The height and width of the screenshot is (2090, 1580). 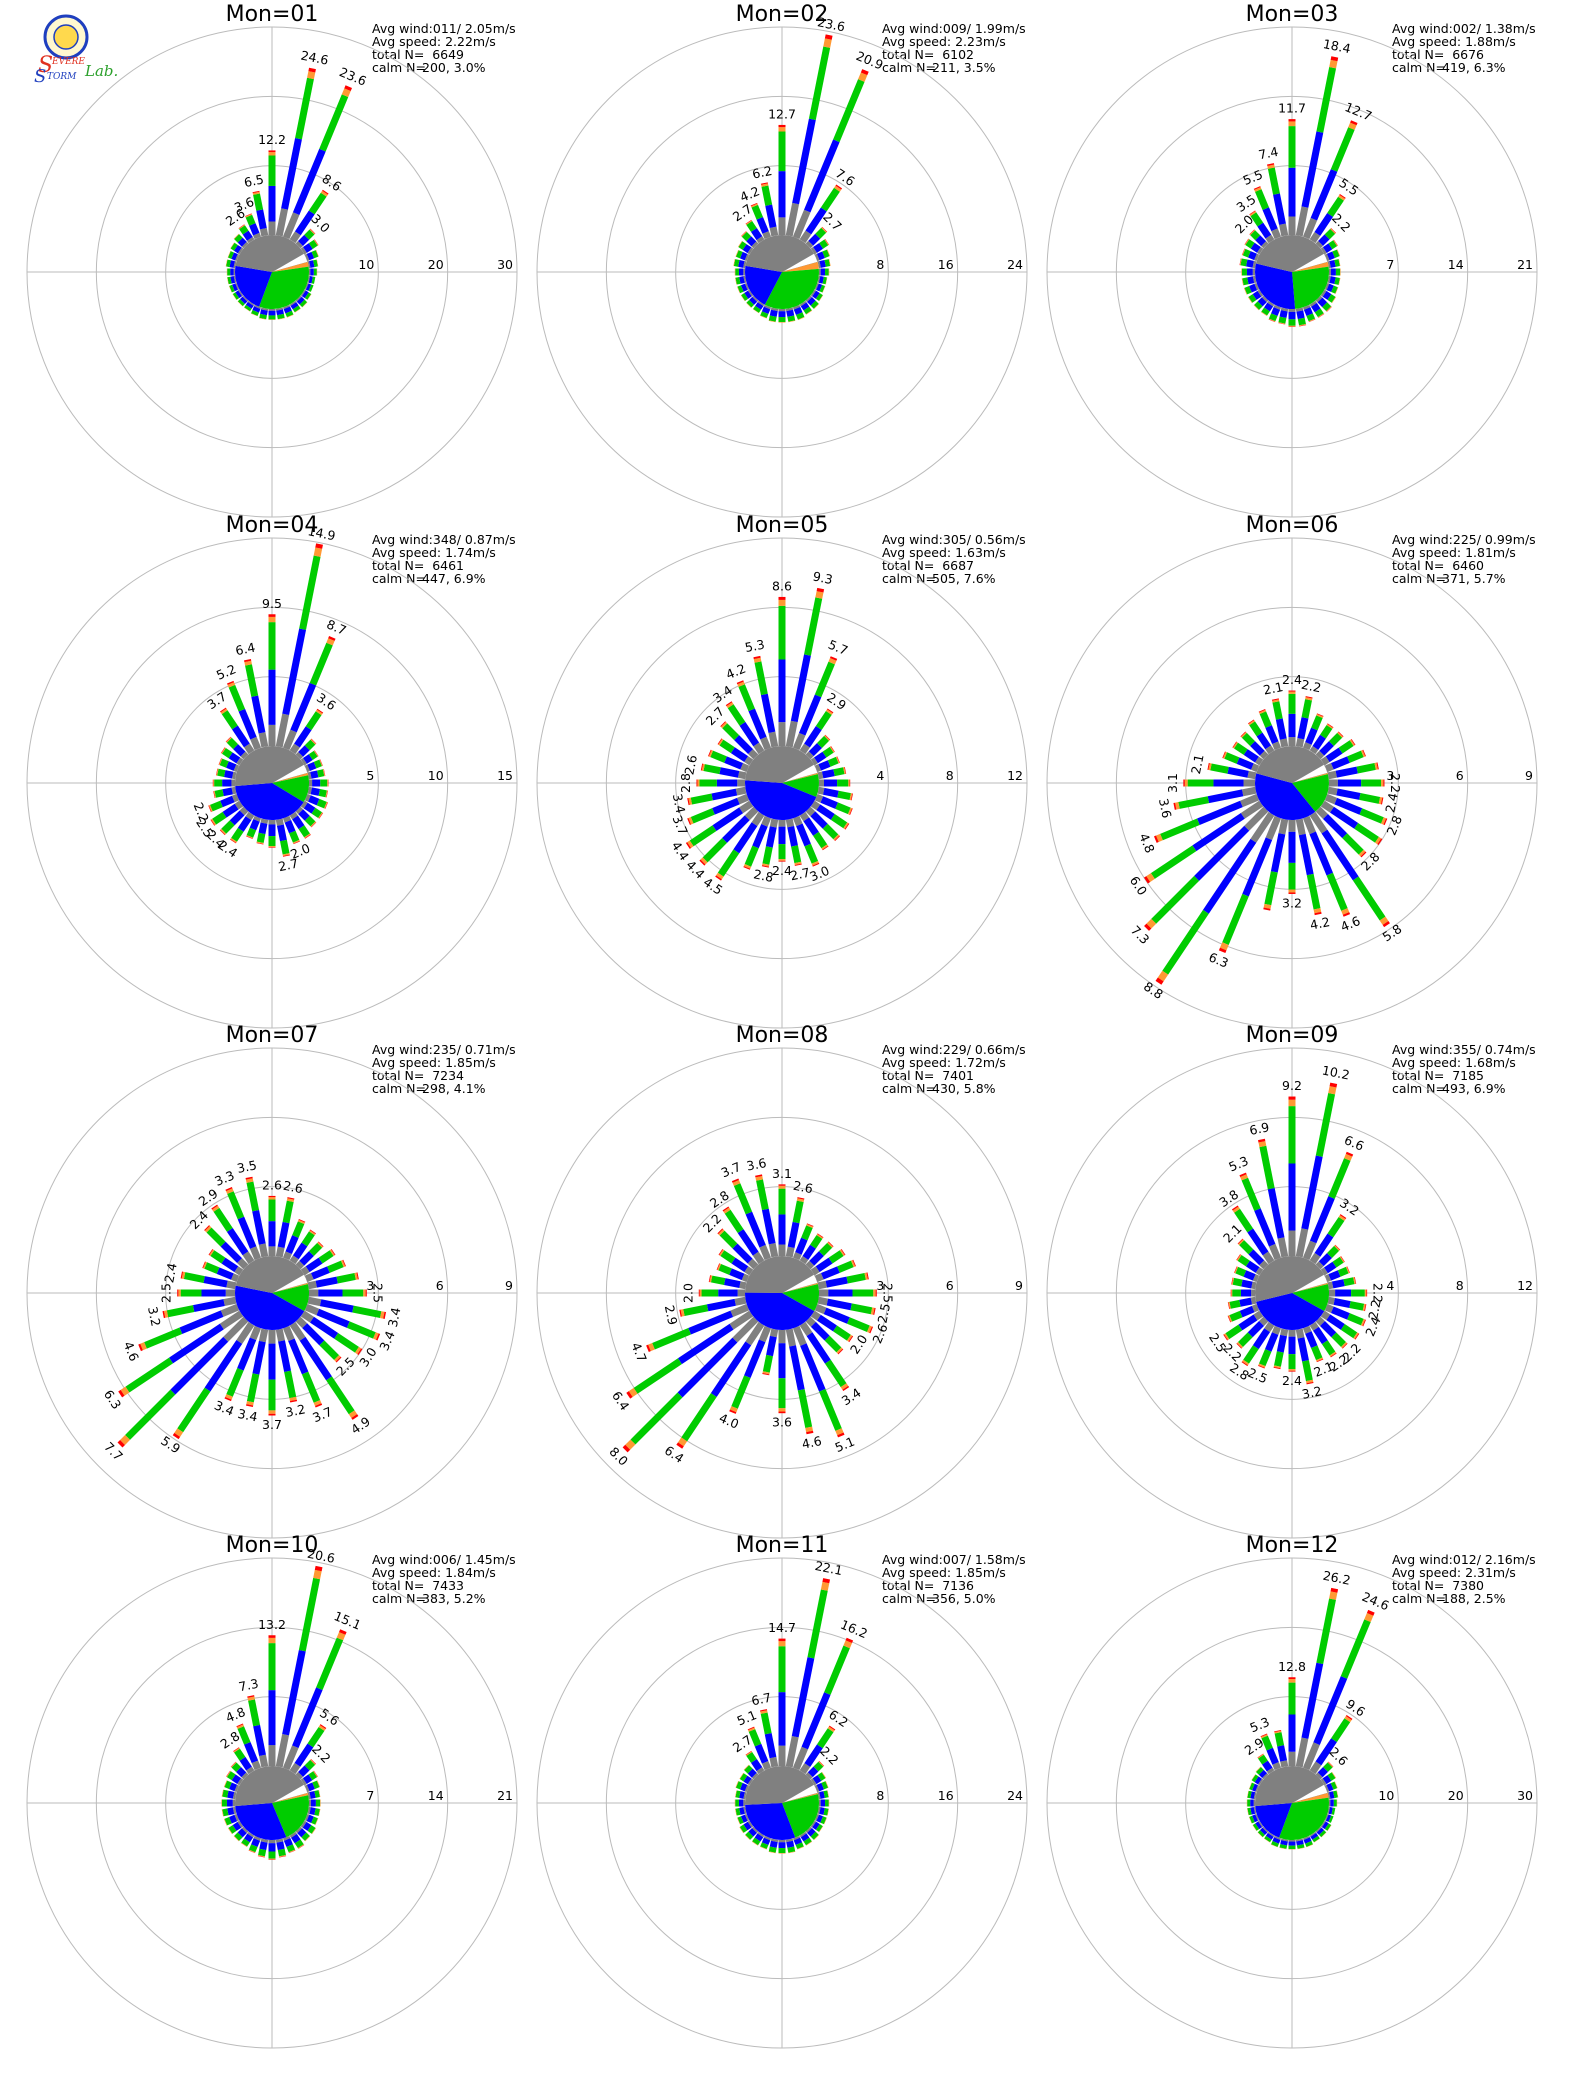 What do you see at coordinates (448, 1585) in the screenshot?
I see `total-n-value: 7433` at bounding box center [448, 1585].